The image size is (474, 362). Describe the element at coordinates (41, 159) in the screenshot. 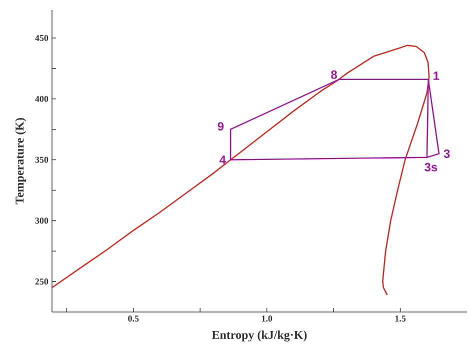

I see `y-tick-label: 350` at that location.